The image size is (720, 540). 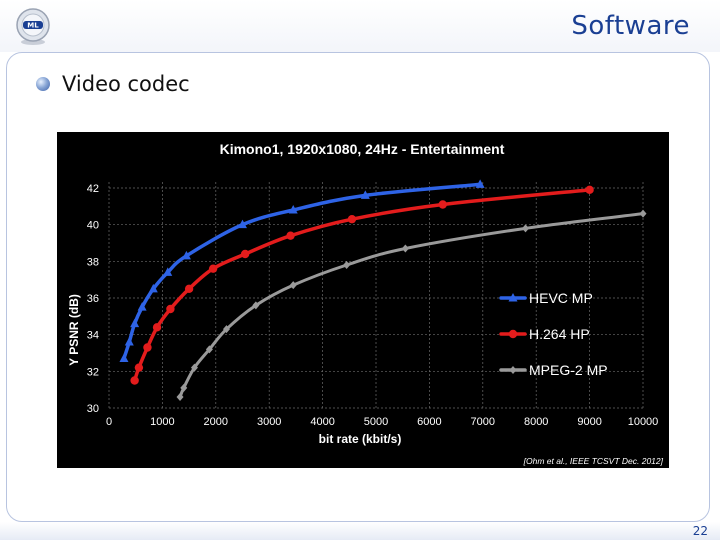 I want to click on y-tick-label: 42, so click(x=93, y=189).